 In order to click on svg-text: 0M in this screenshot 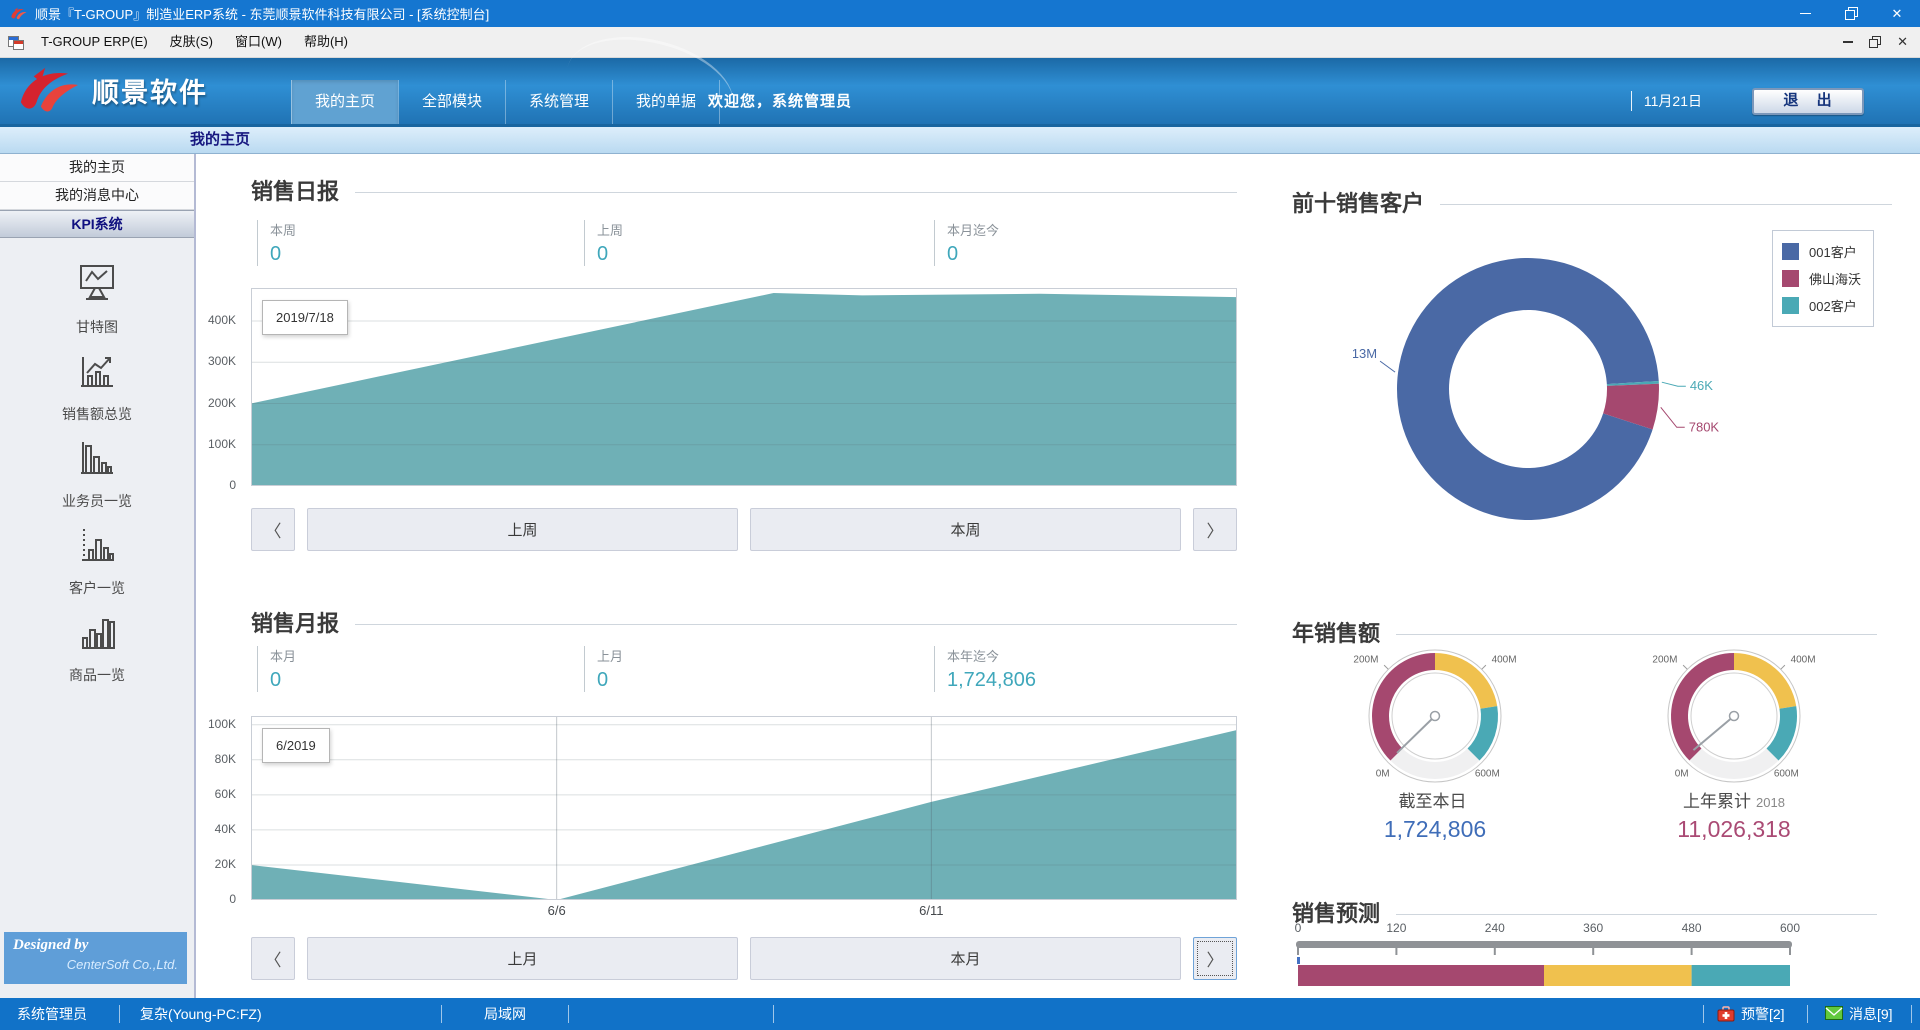, I will do `click(1682, 773)`.